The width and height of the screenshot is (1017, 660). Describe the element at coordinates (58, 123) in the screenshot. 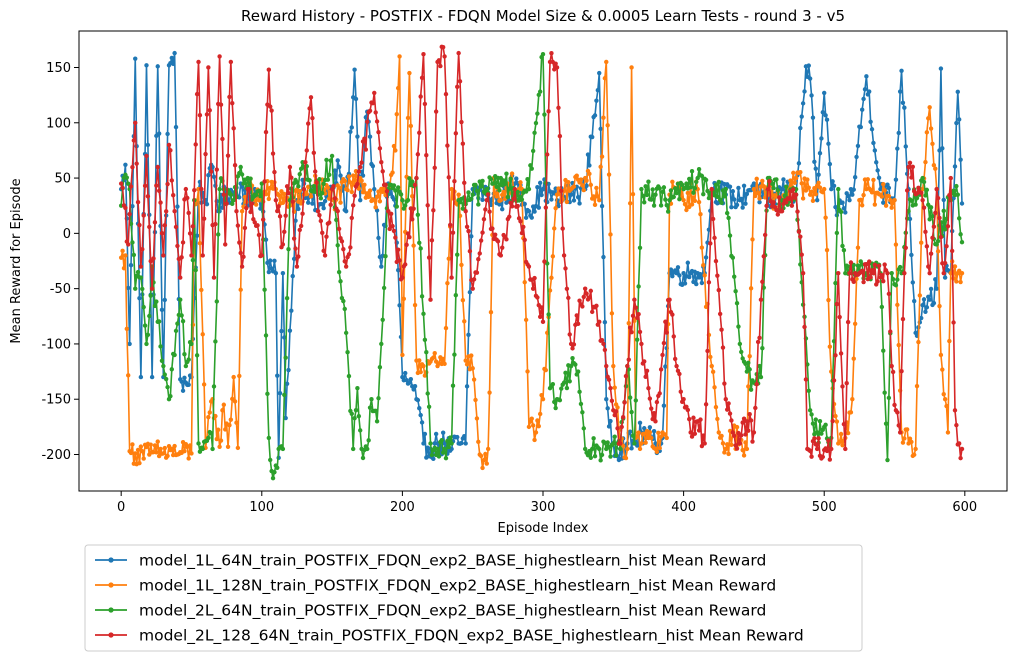

I see `y-tick-label: 100` at that location.